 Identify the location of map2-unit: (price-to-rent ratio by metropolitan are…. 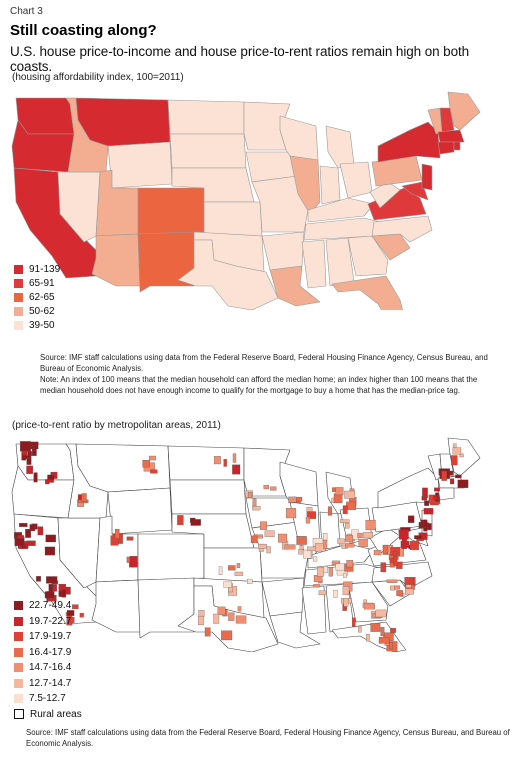
(116, 425).